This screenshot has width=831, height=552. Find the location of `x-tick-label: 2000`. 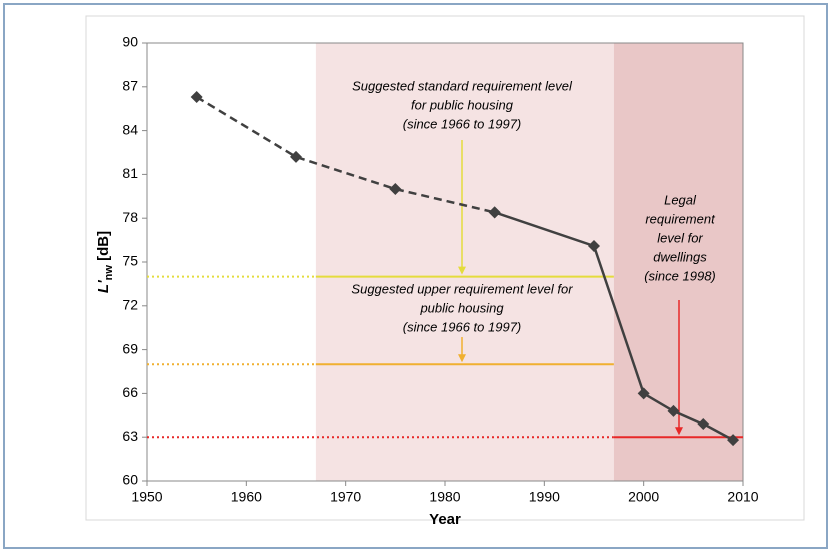

x-tick-label: 2000 is located at coordinates (643, 497).